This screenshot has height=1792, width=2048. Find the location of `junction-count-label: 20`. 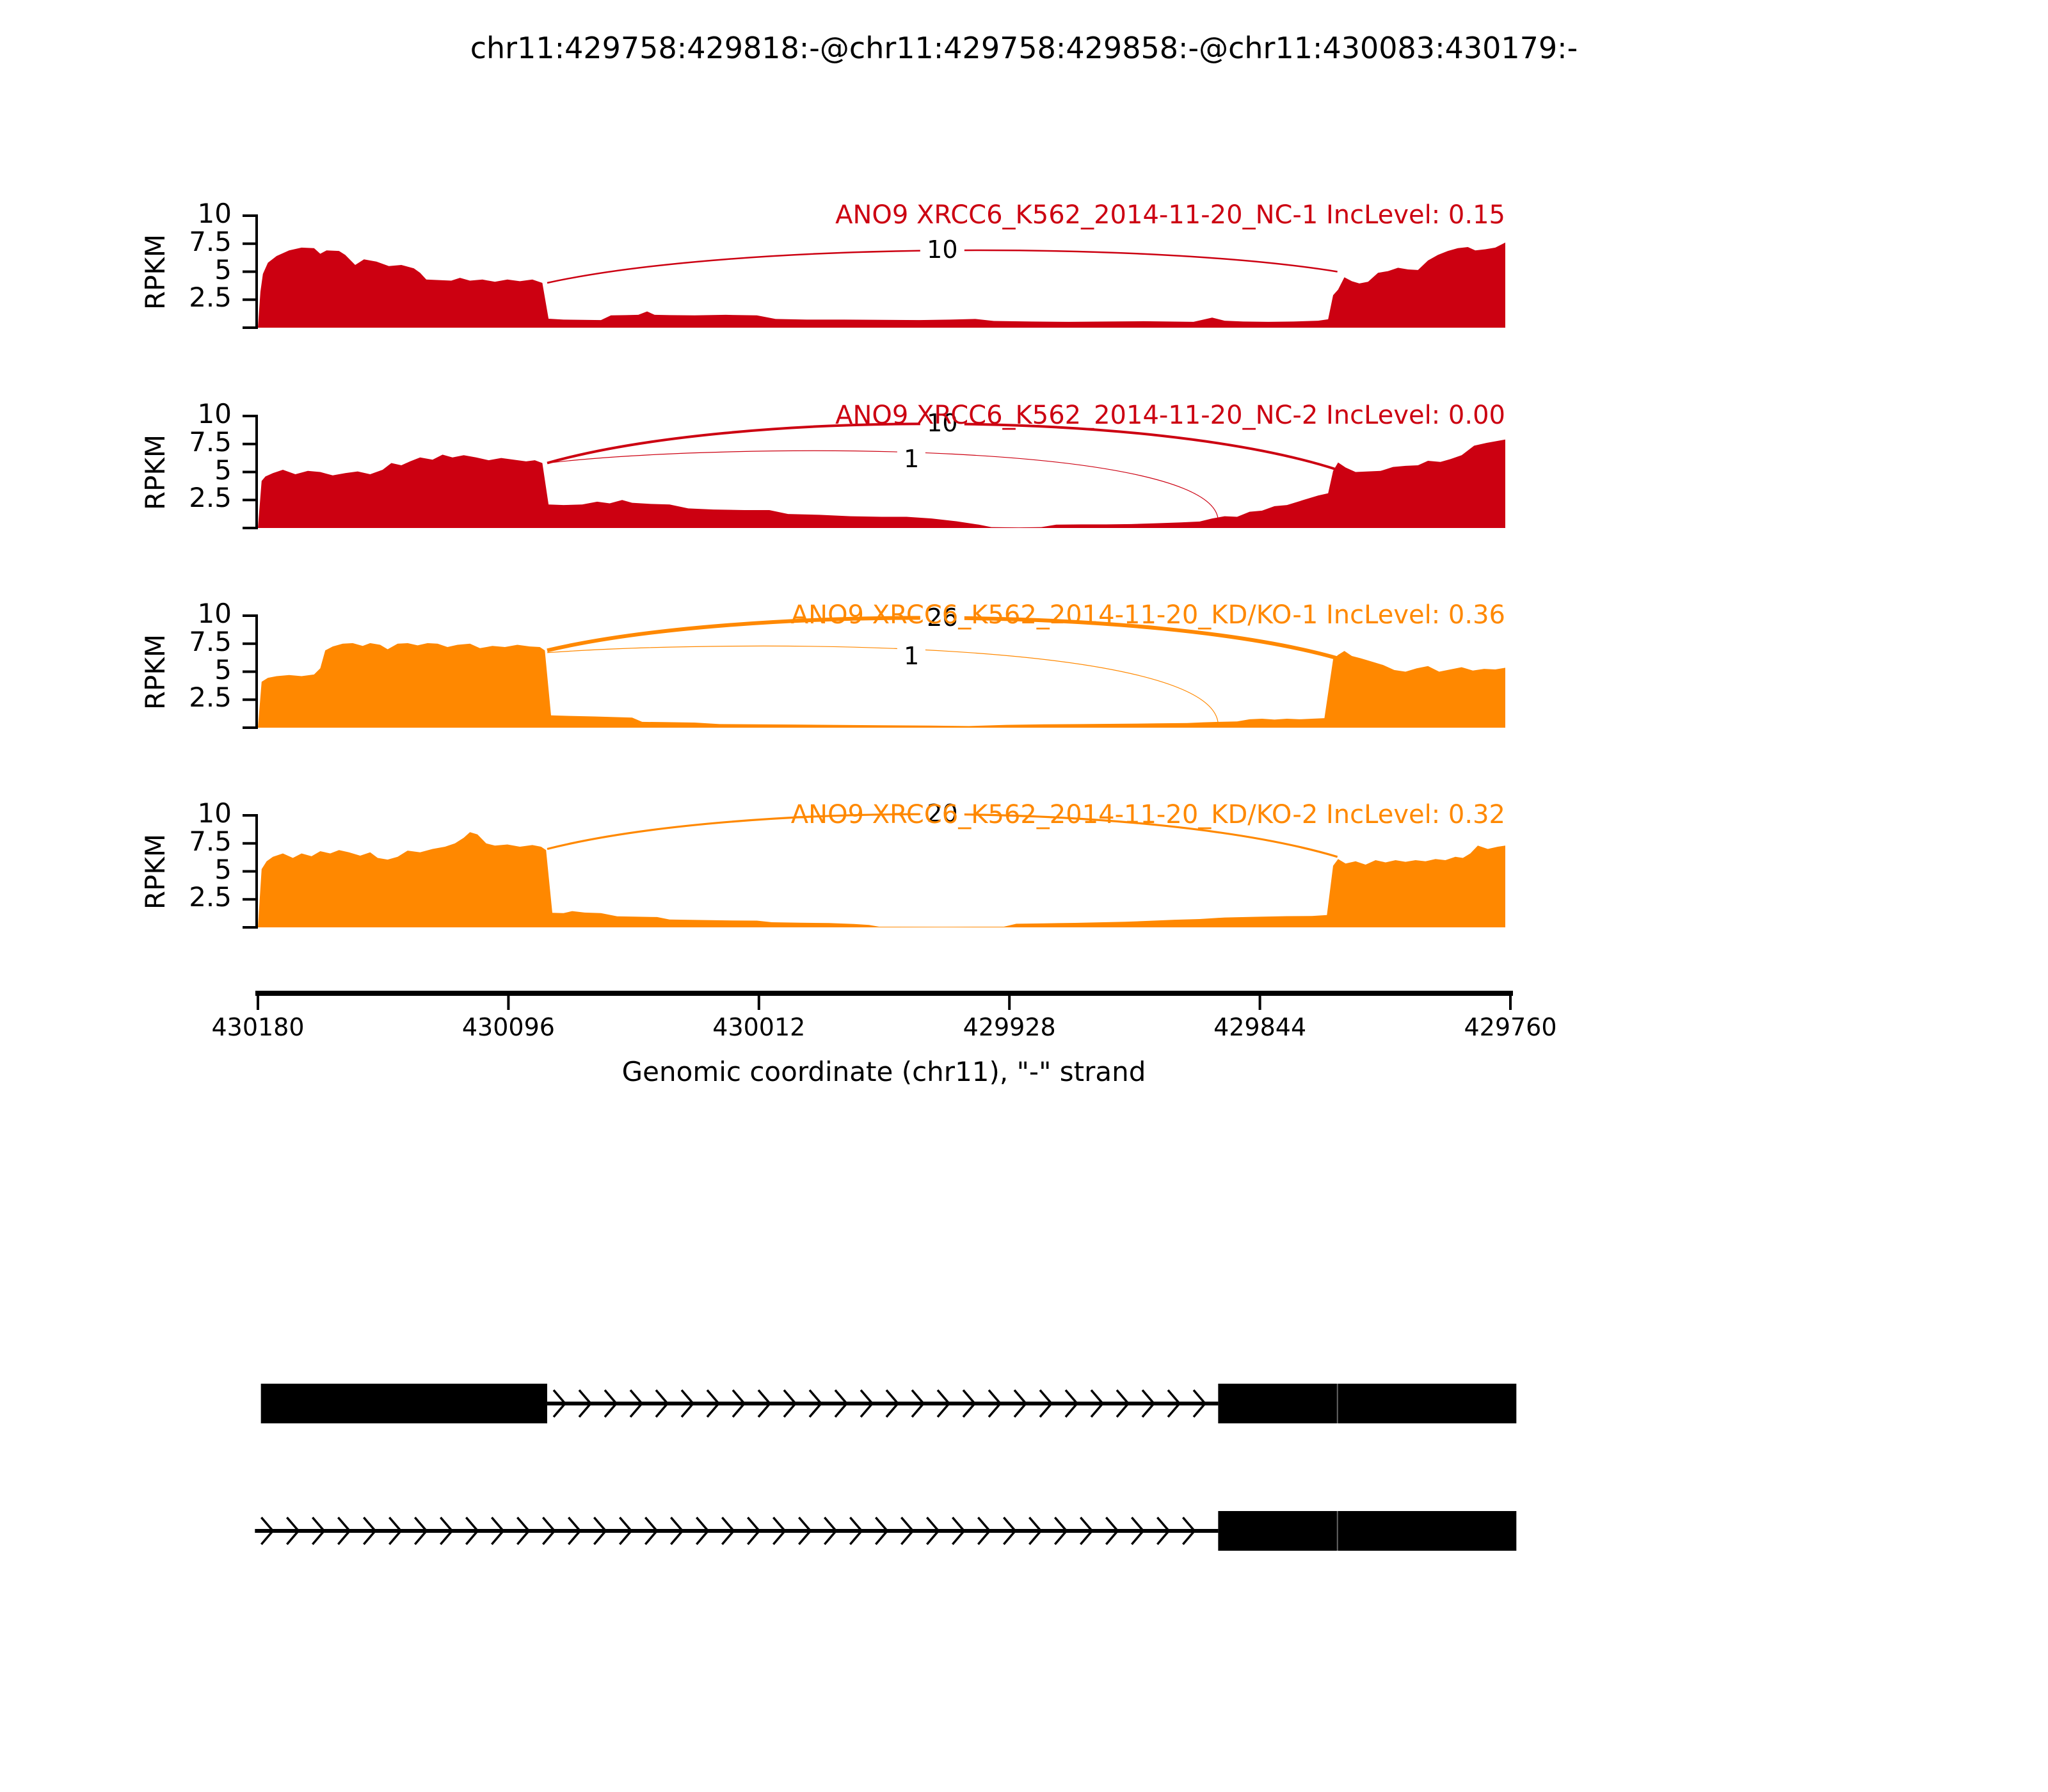

junction-count-label: 20 is located at coordinates (942, 814).